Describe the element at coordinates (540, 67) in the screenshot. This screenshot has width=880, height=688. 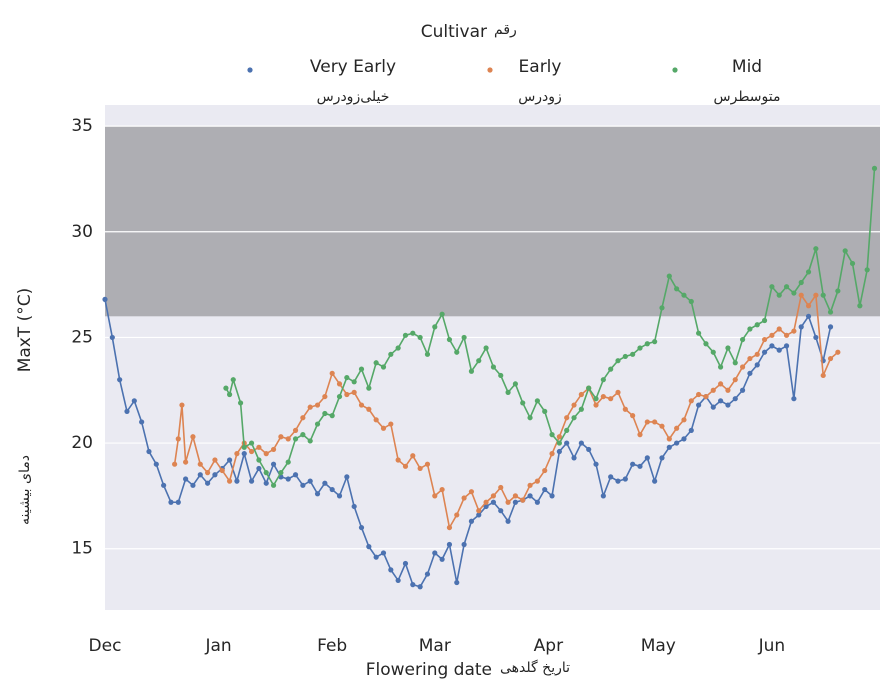
I see `legend-label: Early` at that location.